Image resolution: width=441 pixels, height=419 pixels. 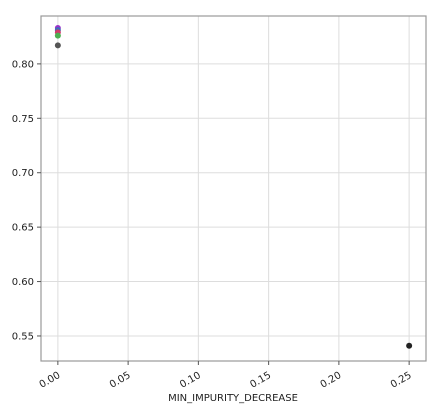 I want to click on x-tick-label: 0.15, so click(x=260, y=380).